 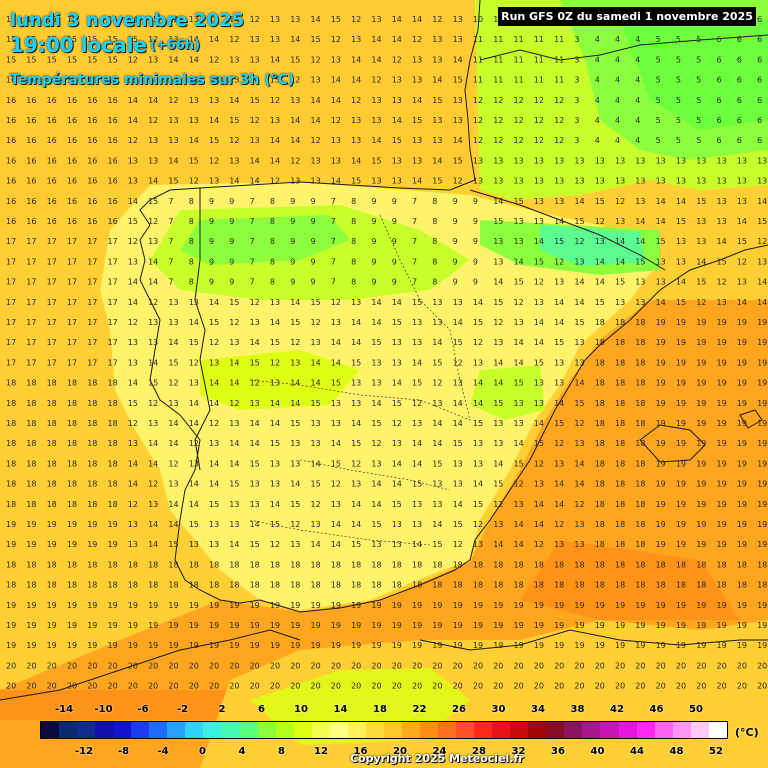 What do you see at coordinates (459, 709) in the screenshot?
I see `scale-tick-upper: 26` at bounding box center [459, 709].